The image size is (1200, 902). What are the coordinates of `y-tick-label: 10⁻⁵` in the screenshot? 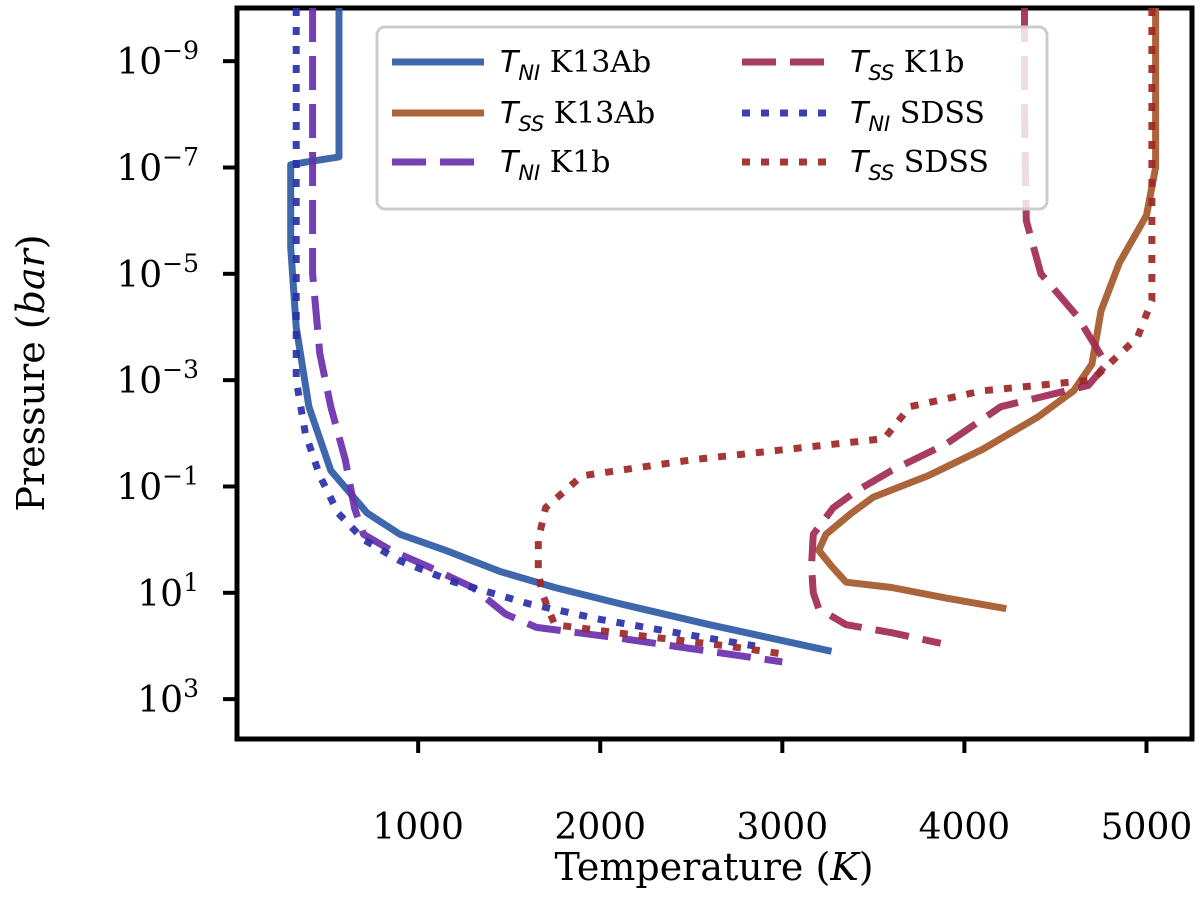 It's located at (157, 272).